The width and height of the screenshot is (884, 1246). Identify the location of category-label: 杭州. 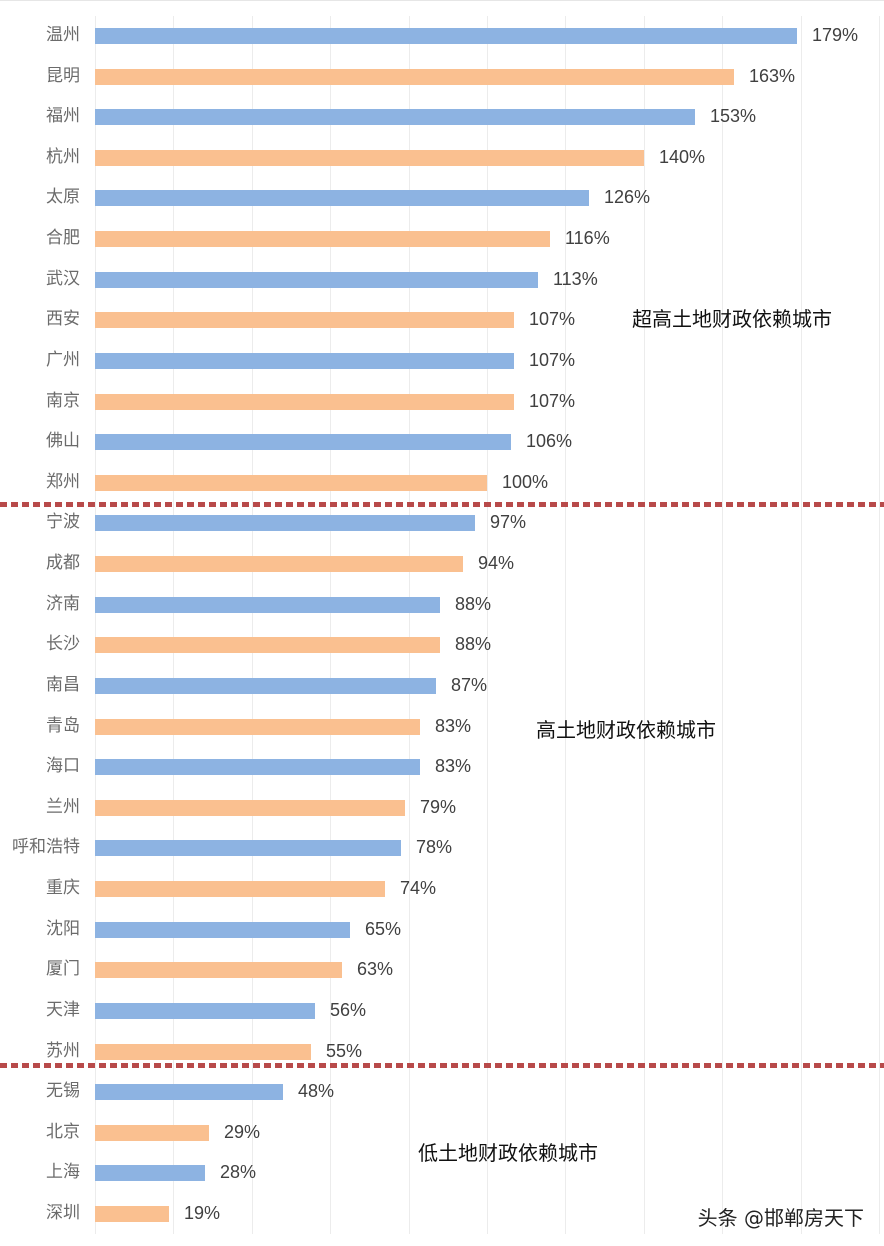
(63, 157).